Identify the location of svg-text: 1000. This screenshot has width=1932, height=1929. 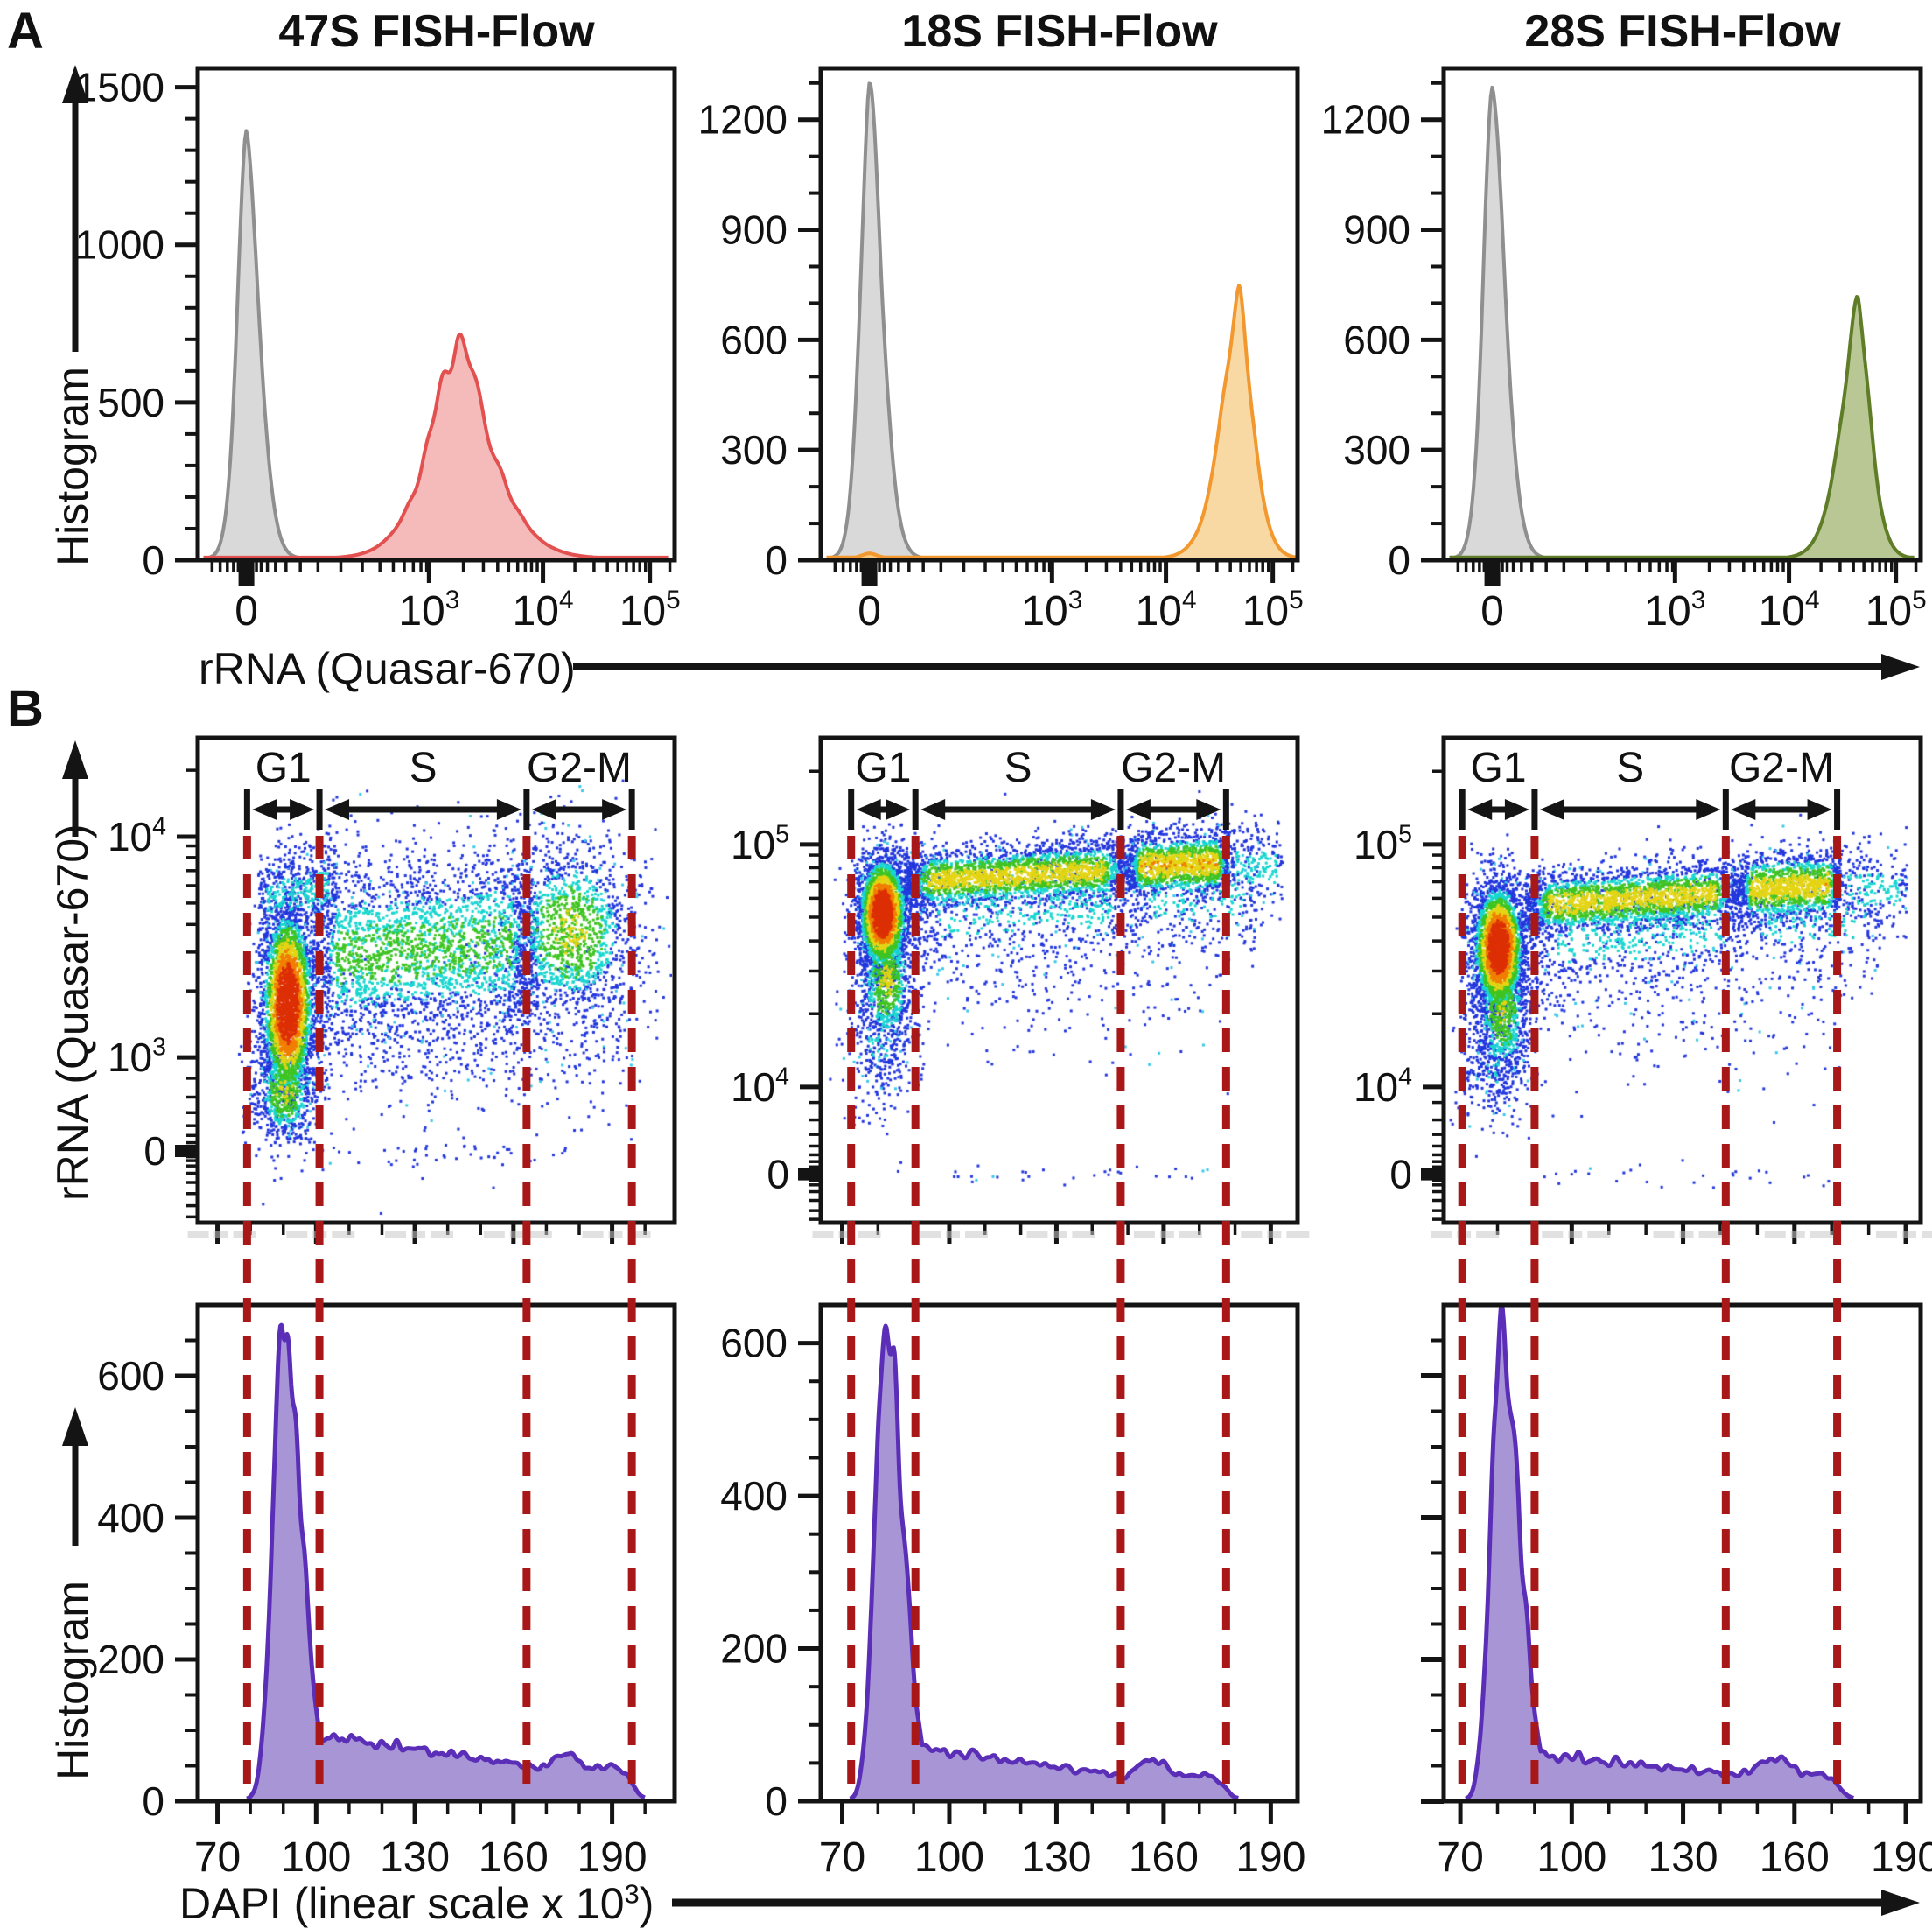
(119, 245).